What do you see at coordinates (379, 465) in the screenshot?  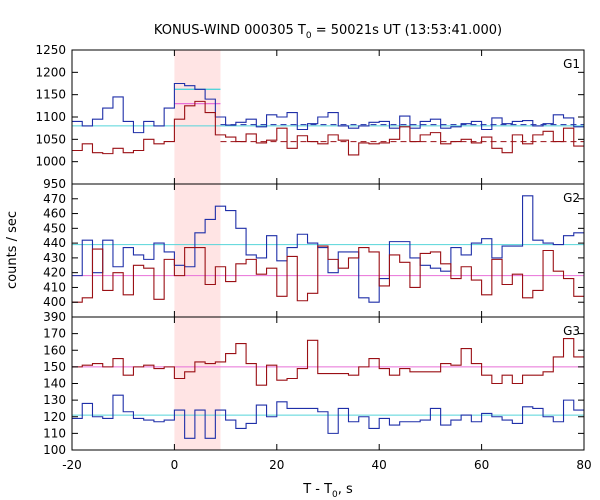 I see `x-tick-label: 40` at bounding box center [379, 465].